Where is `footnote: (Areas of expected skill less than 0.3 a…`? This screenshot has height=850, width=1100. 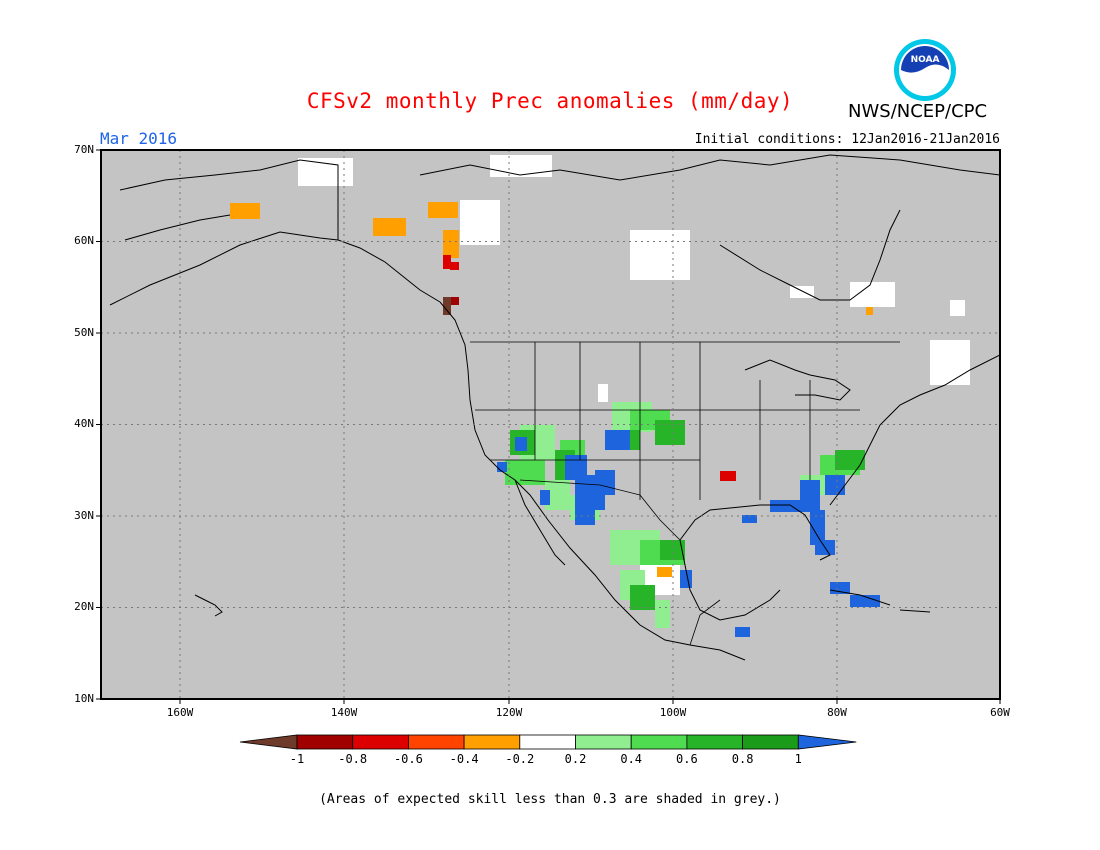 footnote: (Areas of expected skill less than 0.3 a… is located at coordinates (550, 799).